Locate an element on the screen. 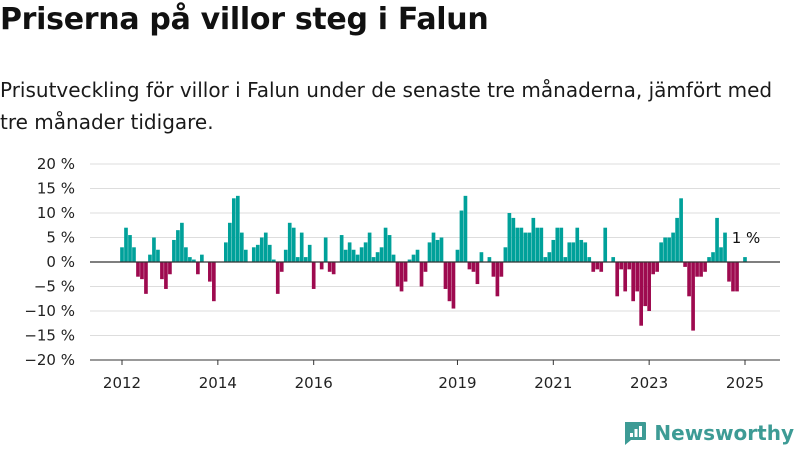 This screenshot has height=450, width=800. y-tick-label: −5 % is located at coordinates (54, 287).